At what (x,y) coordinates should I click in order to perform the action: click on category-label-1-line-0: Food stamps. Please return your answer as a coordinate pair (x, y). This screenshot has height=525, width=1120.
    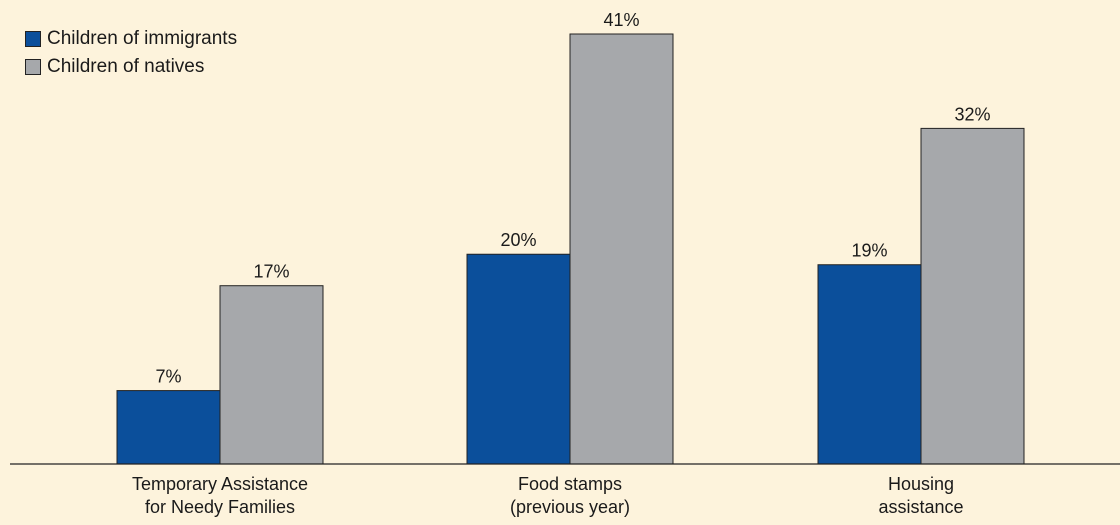
    Looking at the image, I should click on (570, 484).